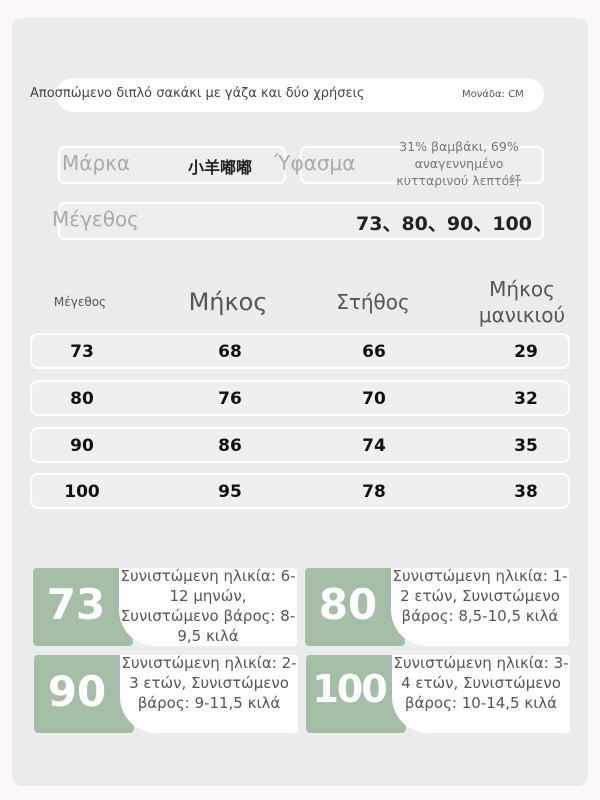  What do you see at coordinates (374, 352) in the screenshot?
I see `cell-chest: 66` at bounding box center [374, 352].